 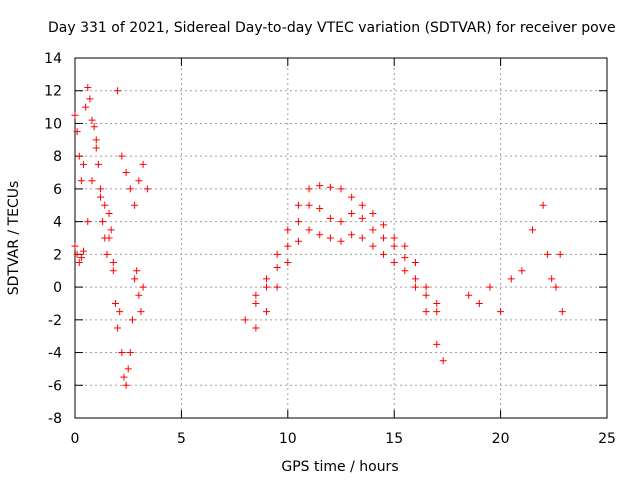 I want to click on x-tick-label: 5, so click(x=181, y=439).